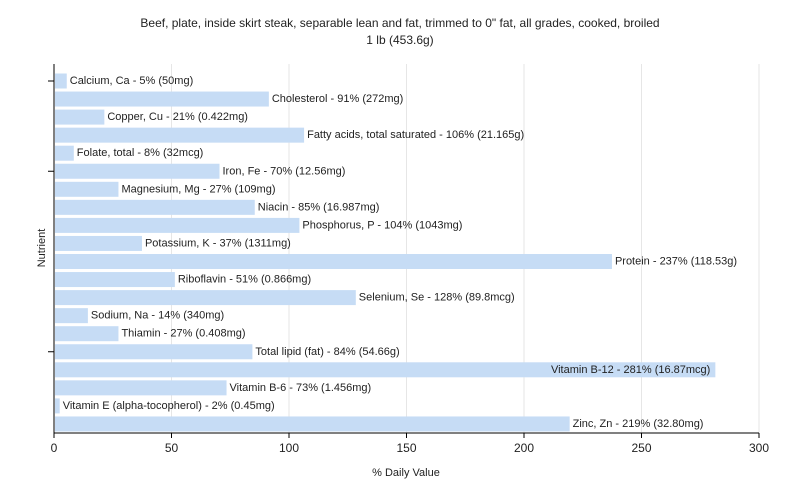 The image size is (800, 500). What do you see at coordinates (218, 243) in the screenshot?
I see `bar-label: Potassium, K - 37% (1311mg)` at bounding box center [218, 243].